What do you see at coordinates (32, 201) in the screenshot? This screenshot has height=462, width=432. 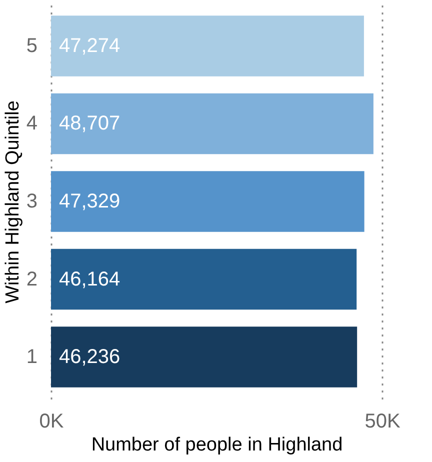 I see `y-tick-label: 3` at bounding box center [32, 201].